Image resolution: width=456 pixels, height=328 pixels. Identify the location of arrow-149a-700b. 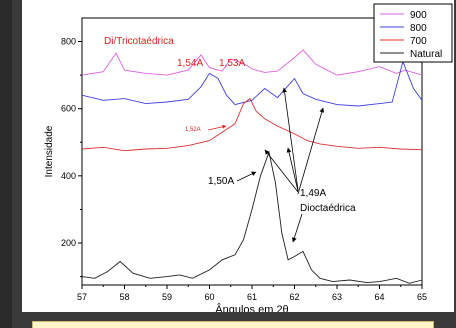
(281, 171).